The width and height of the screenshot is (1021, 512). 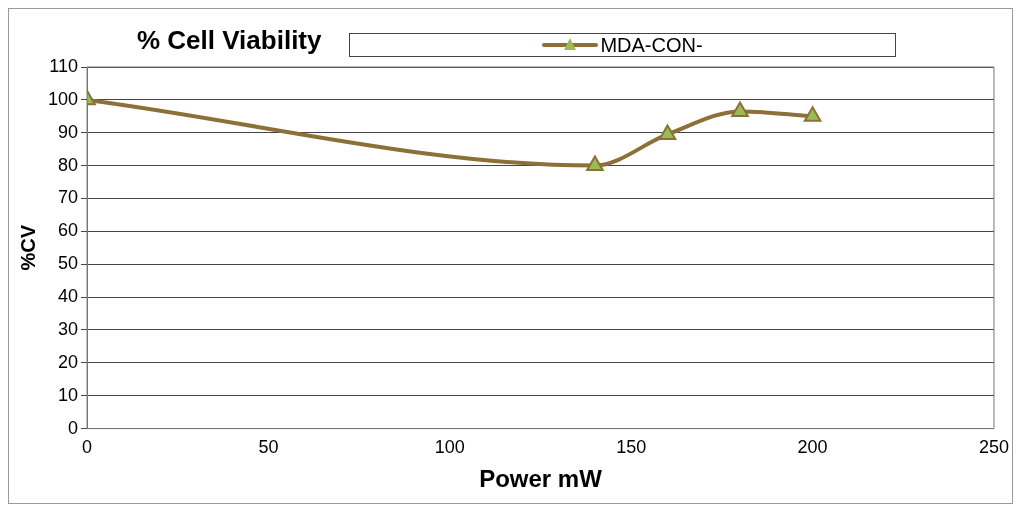 What do you see at coordinates (64, 65) in the screenshot?
I see `y-tick-label: 110` at bounding box center [64, 65].